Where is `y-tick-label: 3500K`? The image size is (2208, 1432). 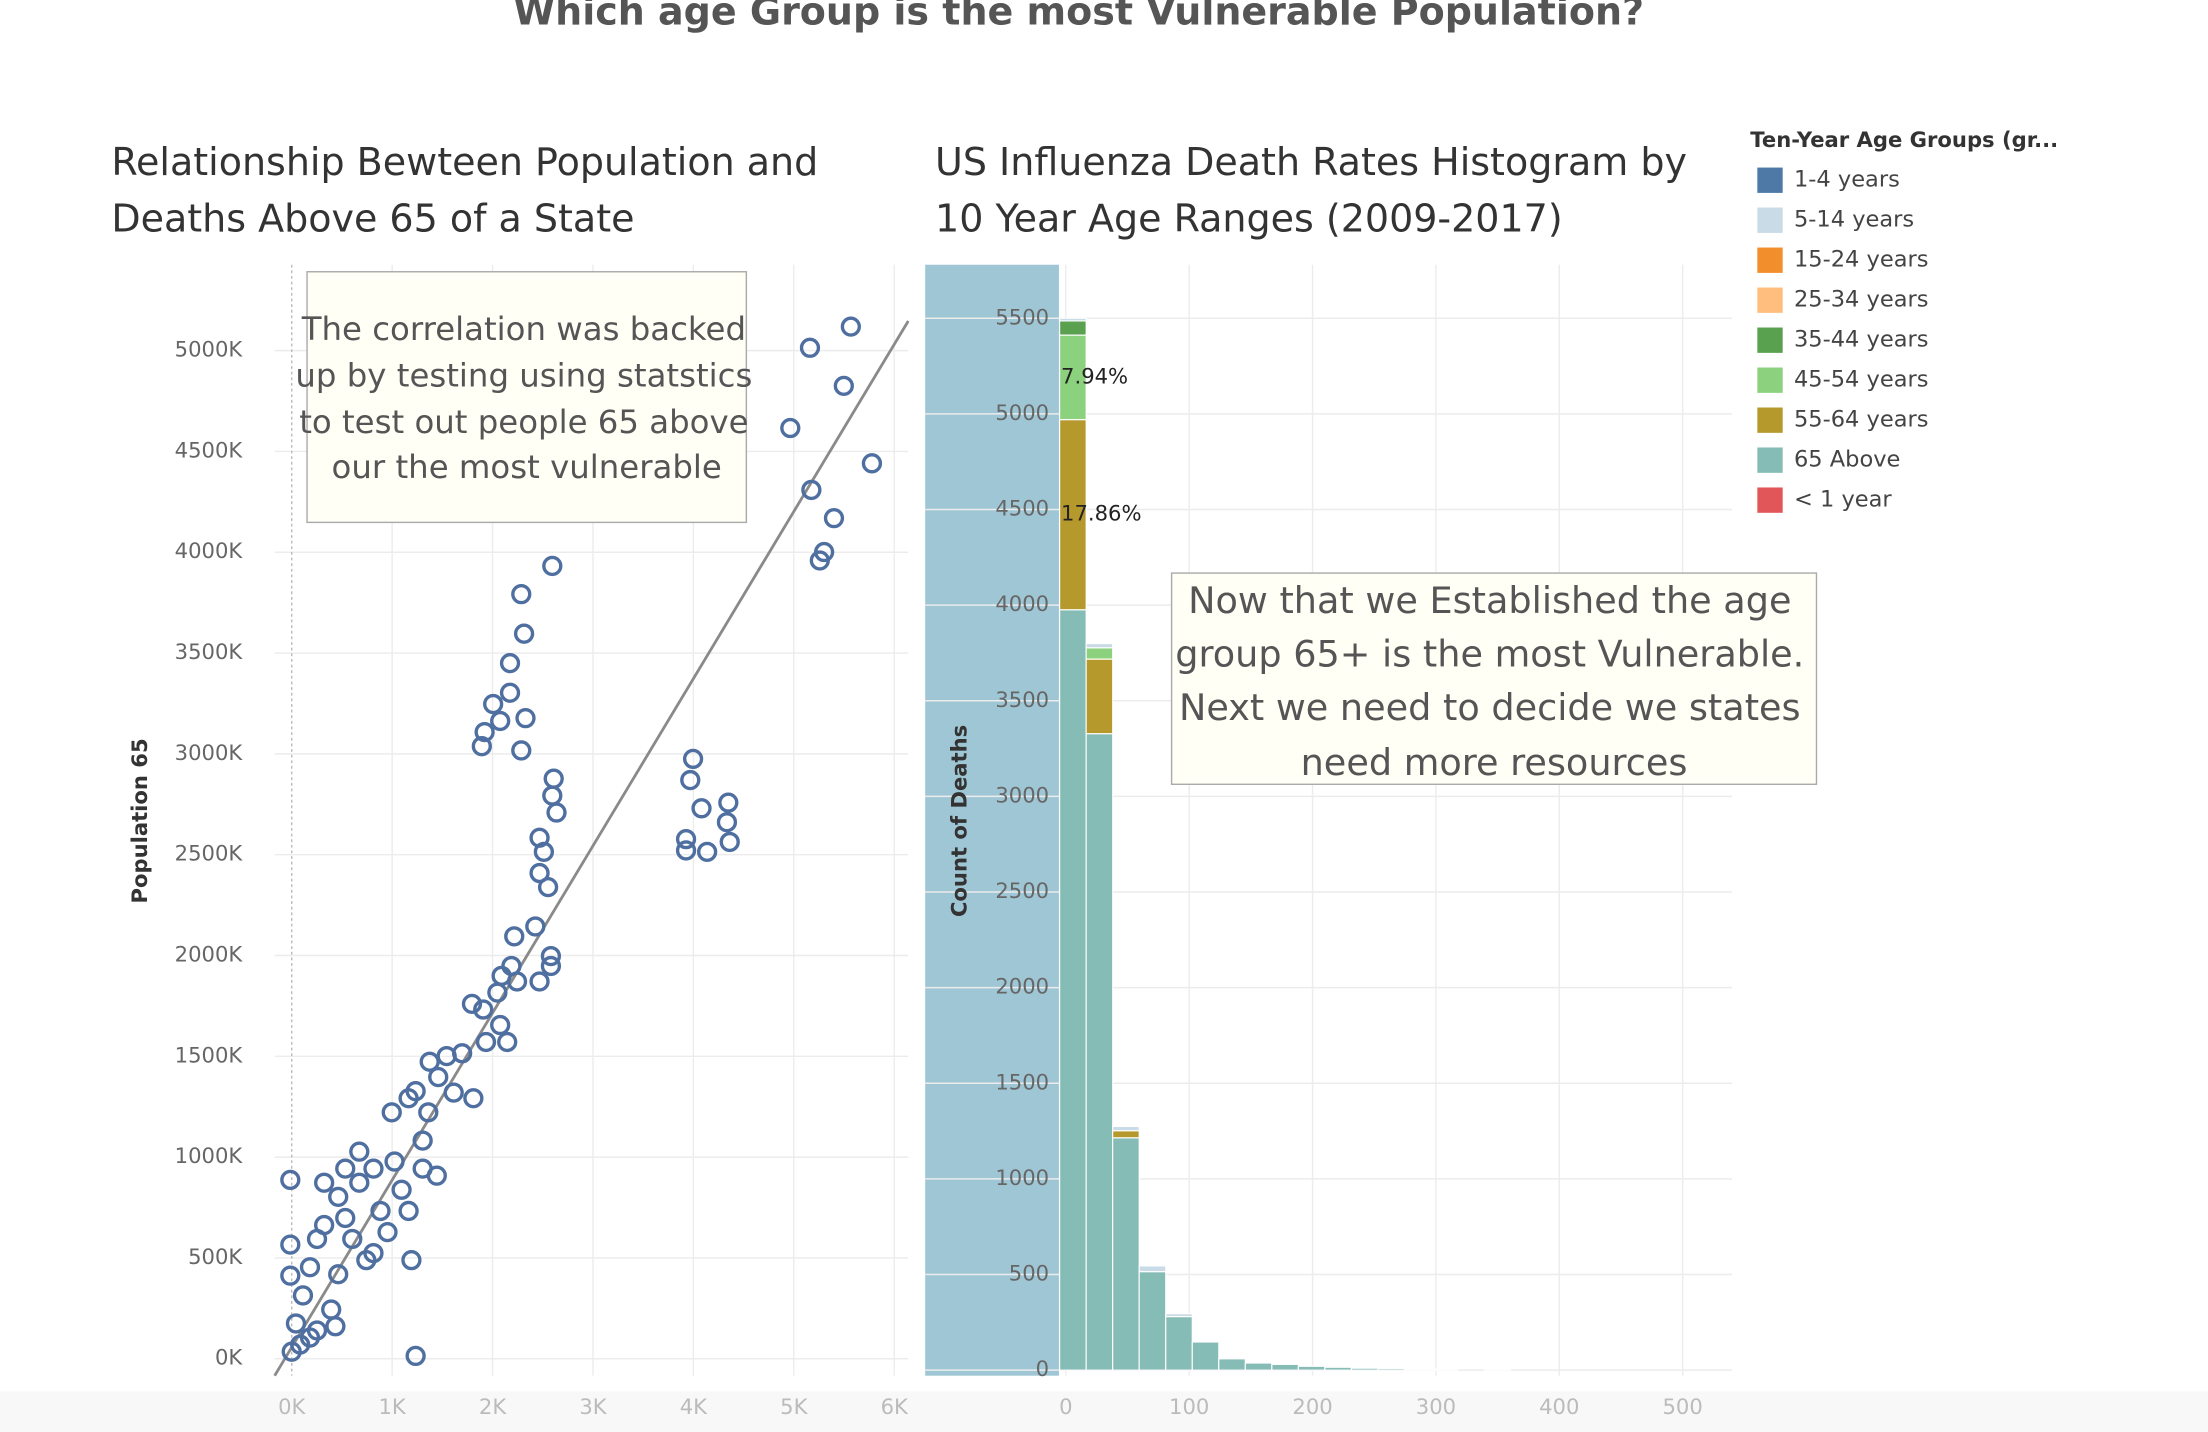
y-tick-label: 3500K is located at coordinates (209, 651).